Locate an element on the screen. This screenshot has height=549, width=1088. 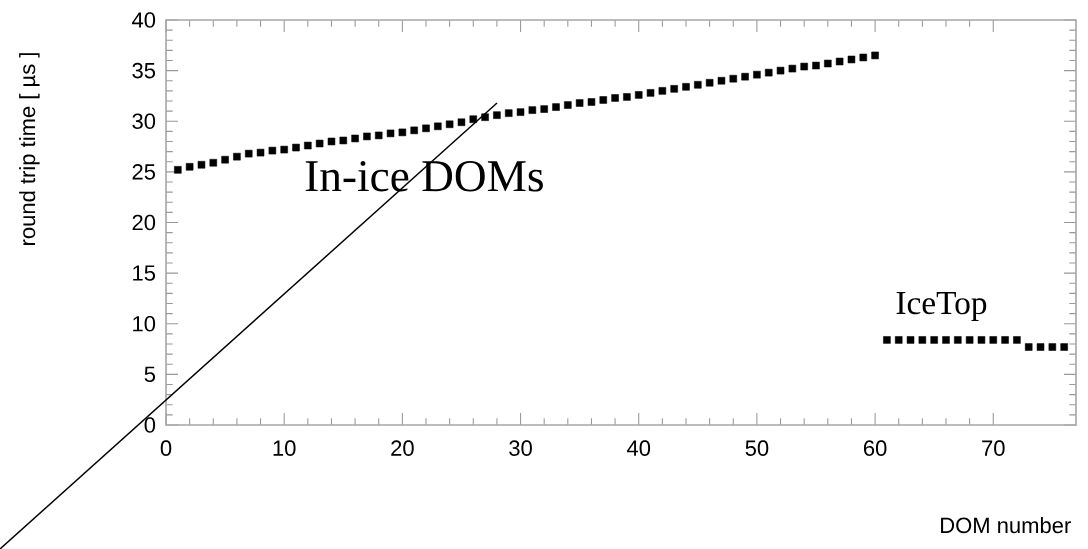
series-label: IceTop is located at coordinates (941, 306).